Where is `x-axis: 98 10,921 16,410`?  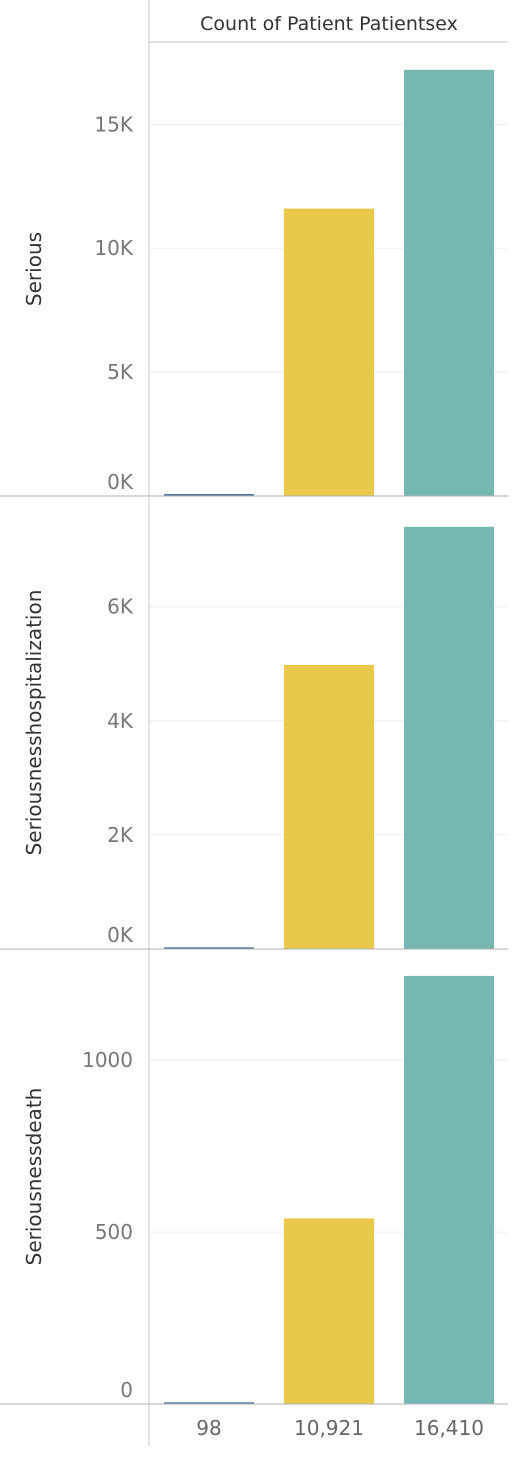
x-axis: 98 10,921 16,410 is located at coordinates (316, 1425).